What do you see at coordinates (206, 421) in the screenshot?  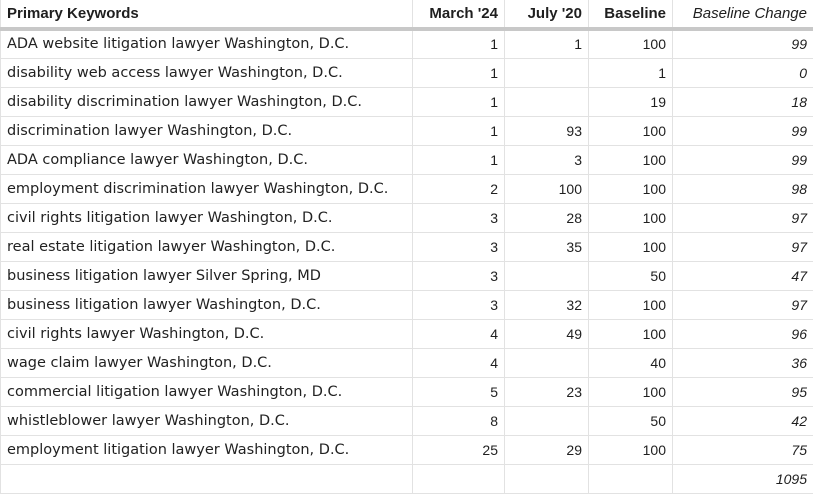 I see `keyword-cell: whistleblower lawyer Washington, D.C.` at bounding box center [206, 421].